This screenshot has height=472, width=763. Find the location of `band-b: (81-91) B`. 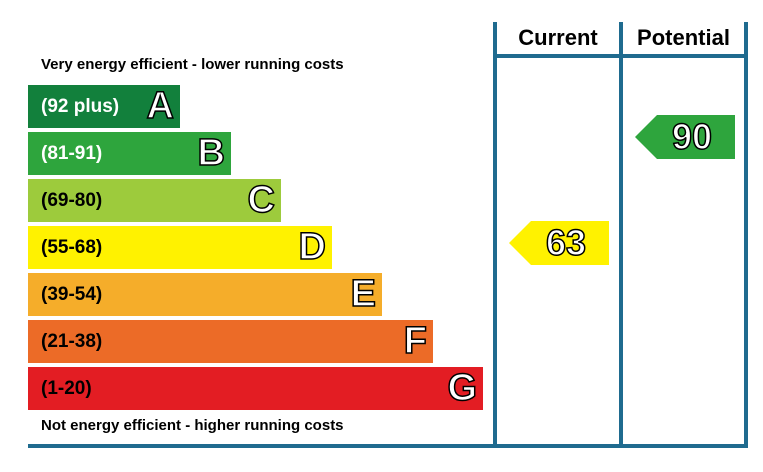

band-b: (81-91) B is located at coordinates (129, 153).